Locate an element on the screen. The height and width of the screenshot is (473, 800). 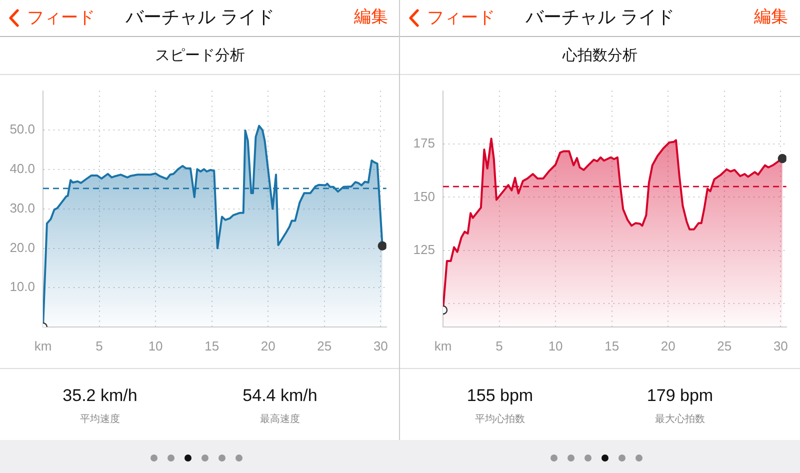
text: 最高速度 is located at coordinates (280, 419).